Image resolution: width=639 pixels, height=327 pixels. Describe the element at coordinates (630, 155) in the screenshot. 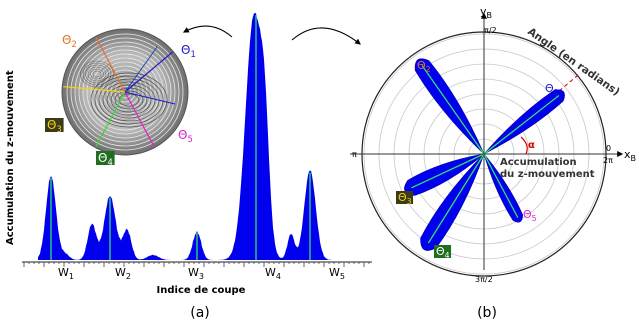

I see `x-axis-title: xB` at that location.